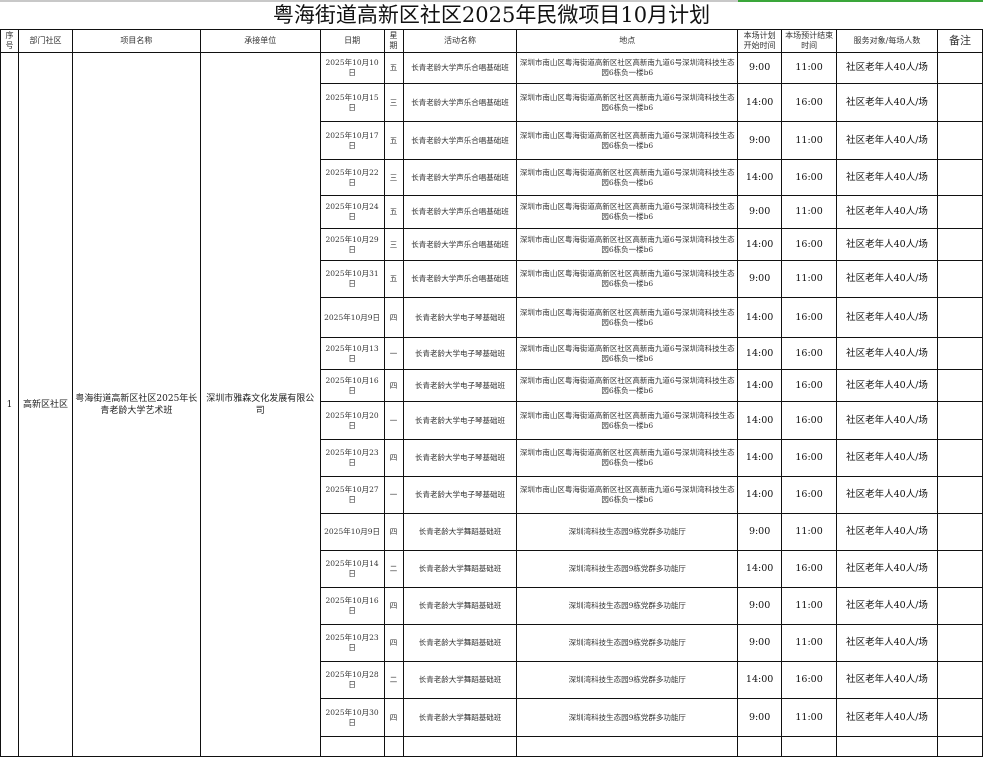  Describe the element at coordinates (352, 353) in the screenshot. I see `cell-date: 2025年10月13日` at that location.